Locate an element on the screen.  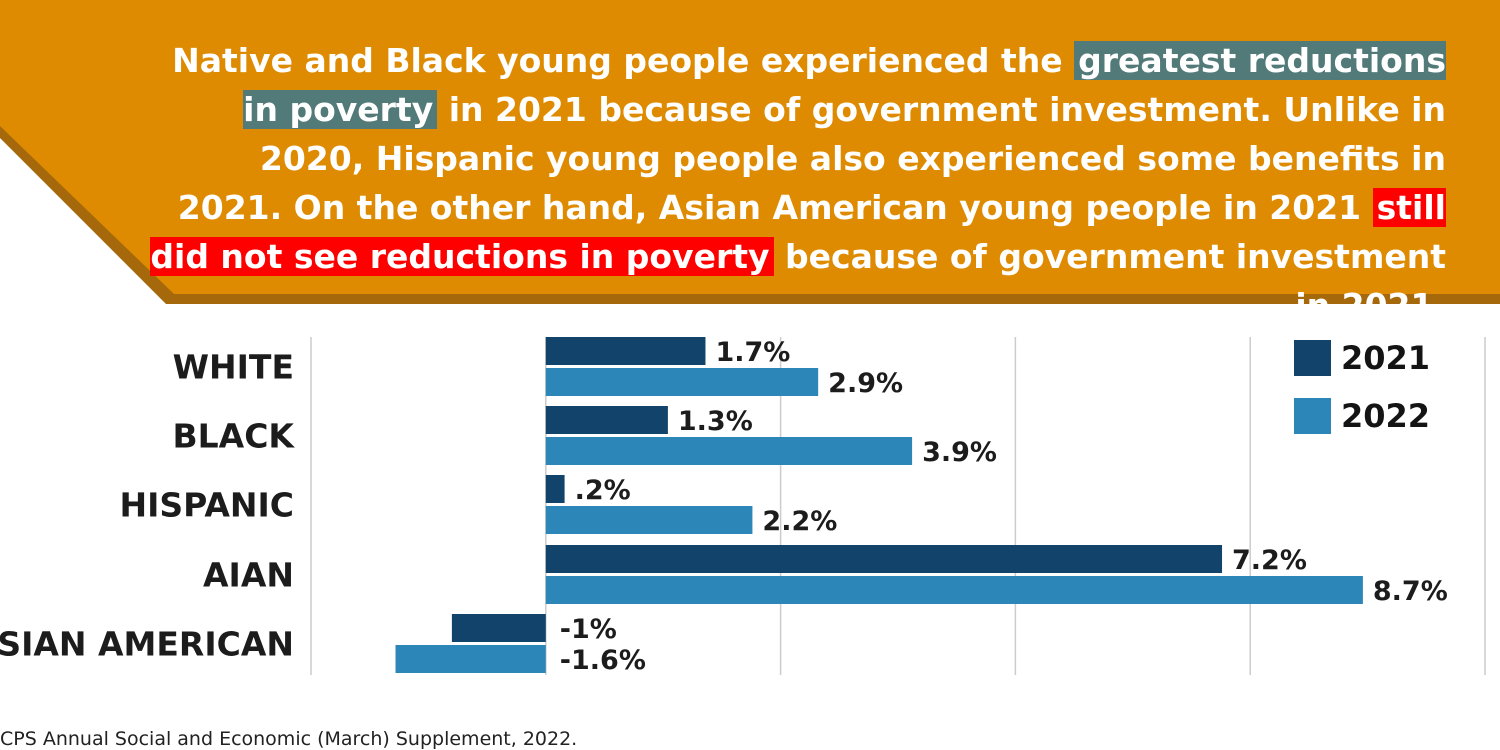
bar-2021-black is located at coordinates (606, 420).